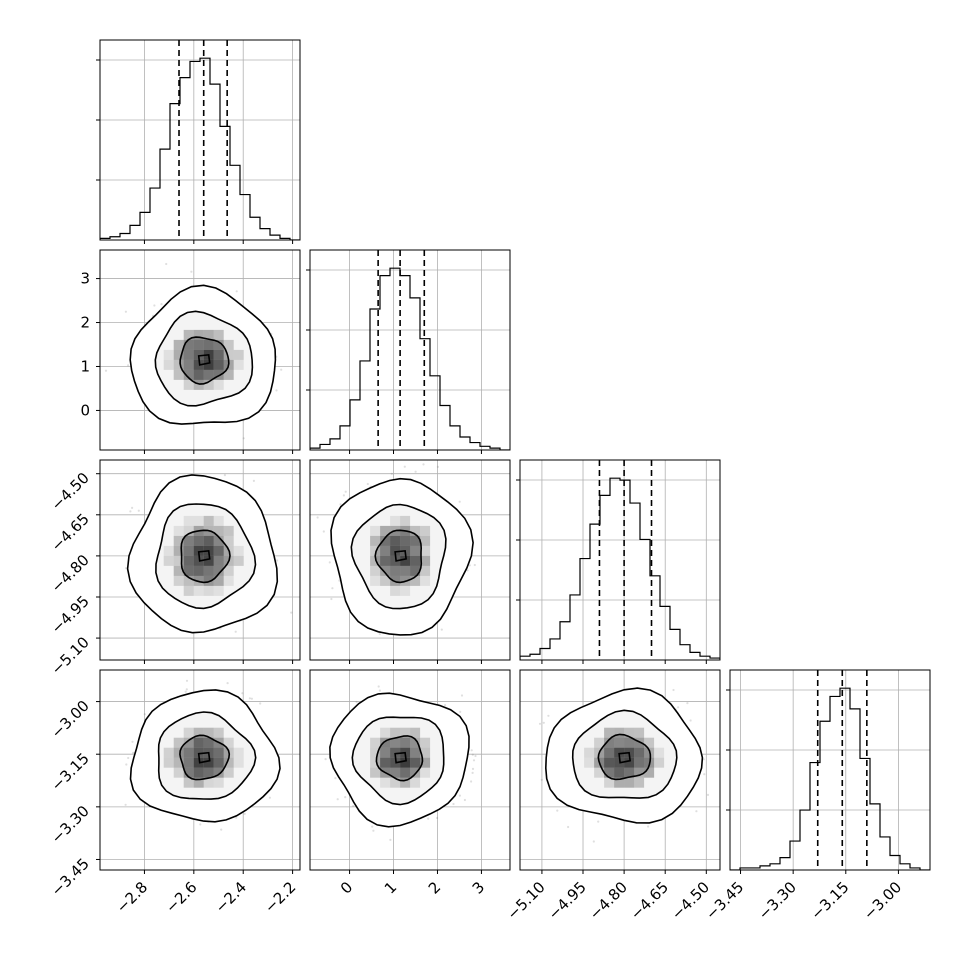 This screenshot has height=970, width=970. I want to click on scatter-panel-4-1: −3.45 −3.30 −3.15 −3.00 −2.8 −2.6 −2.4 −2.2, so click(174, 793).